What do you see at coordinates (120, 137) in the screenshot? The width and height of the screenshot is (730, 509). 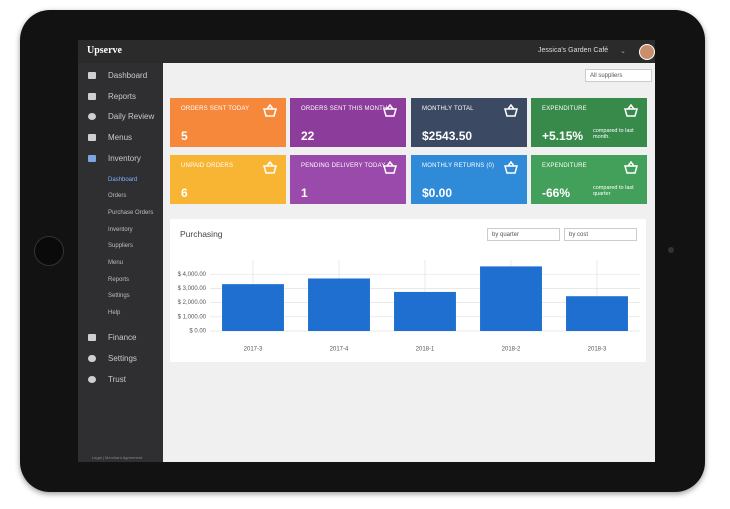 I see `nav-item: Menus` at bounding box center [120, 137].